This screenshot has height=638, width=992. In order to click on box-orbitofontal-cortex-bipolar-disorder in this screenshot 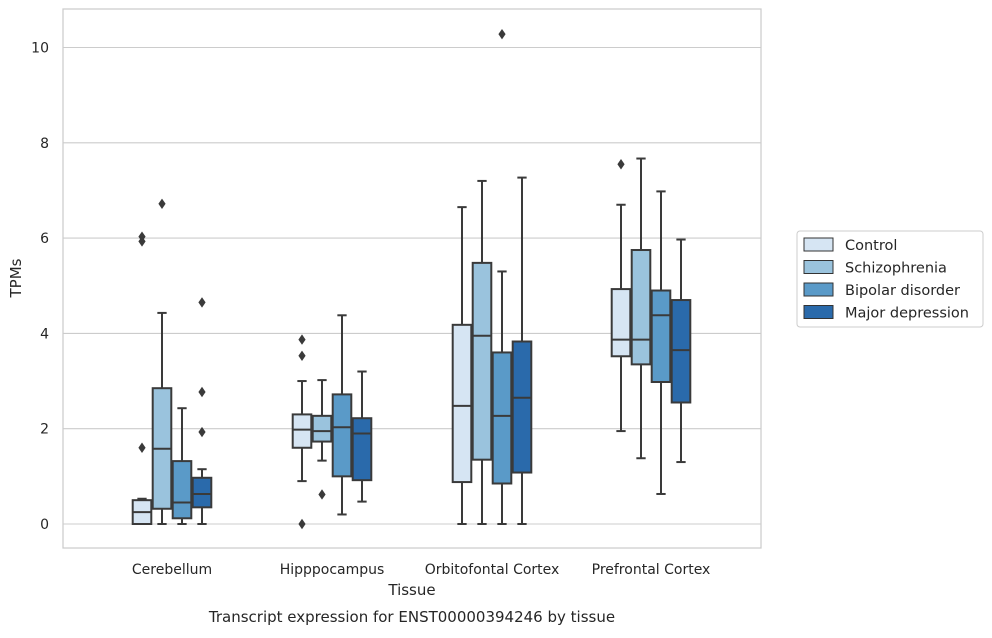, I will do `click(502, 276)`.